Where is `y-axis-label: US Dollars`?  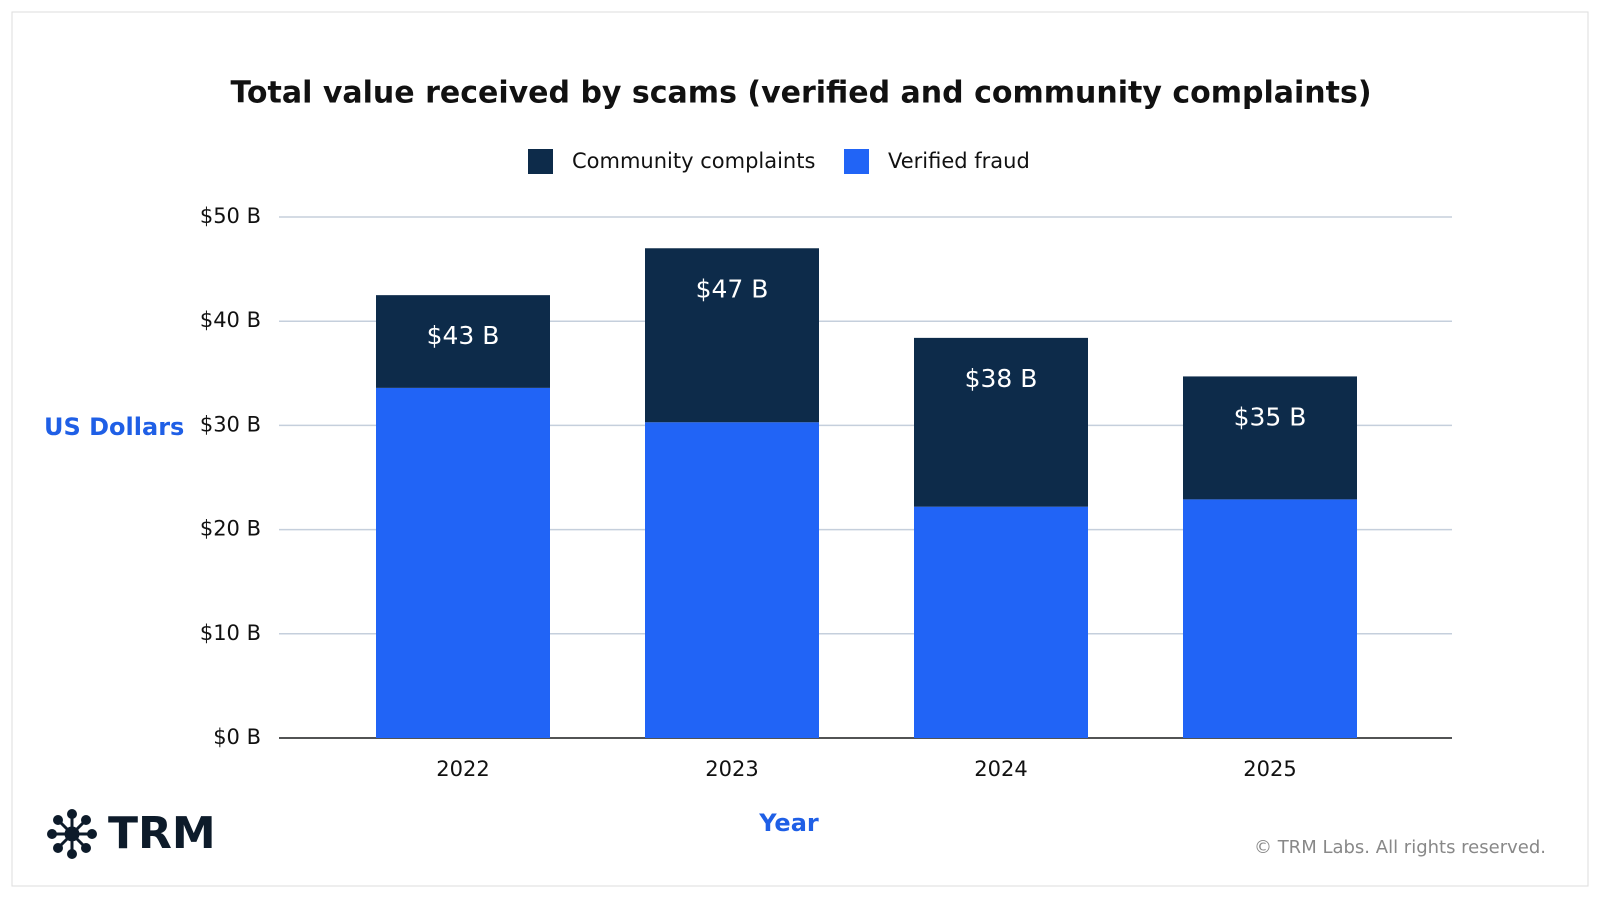
y-axis-label: US Dollars is located at coordinates (114, 427).